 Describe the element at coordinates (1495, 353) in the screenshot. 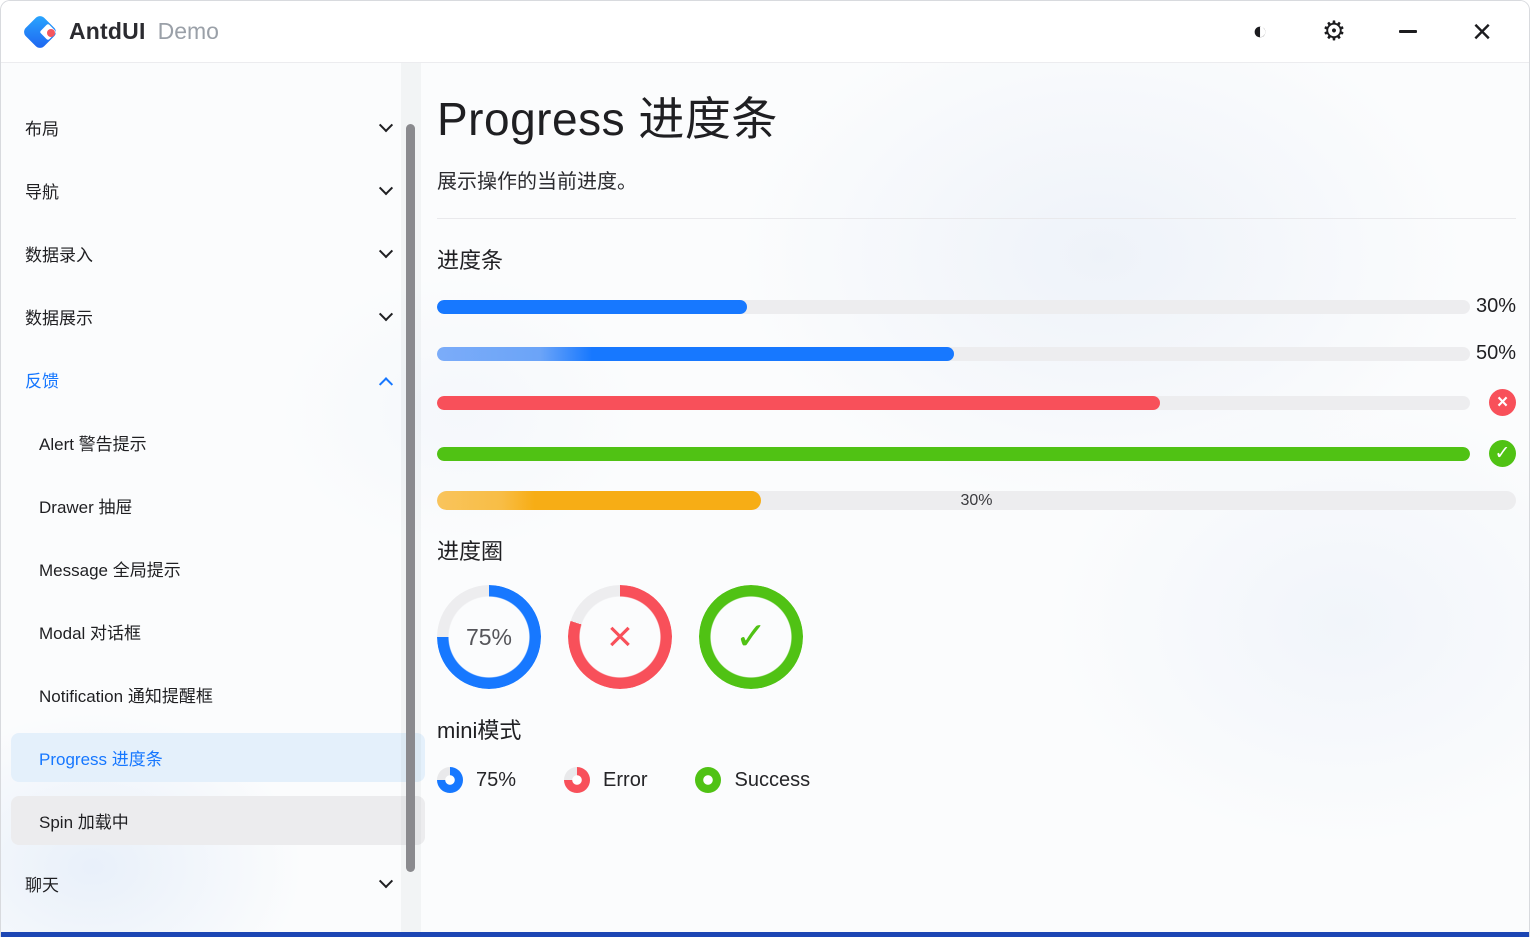

I see `progress-label: 50%` at that location.